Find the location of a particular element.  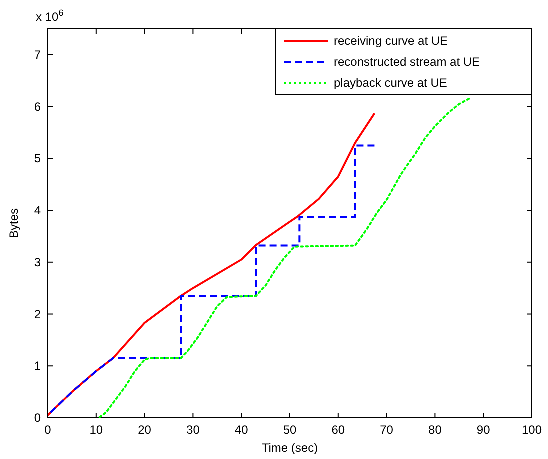

y-tick-label: 5 is located at coordinates (38, 159).